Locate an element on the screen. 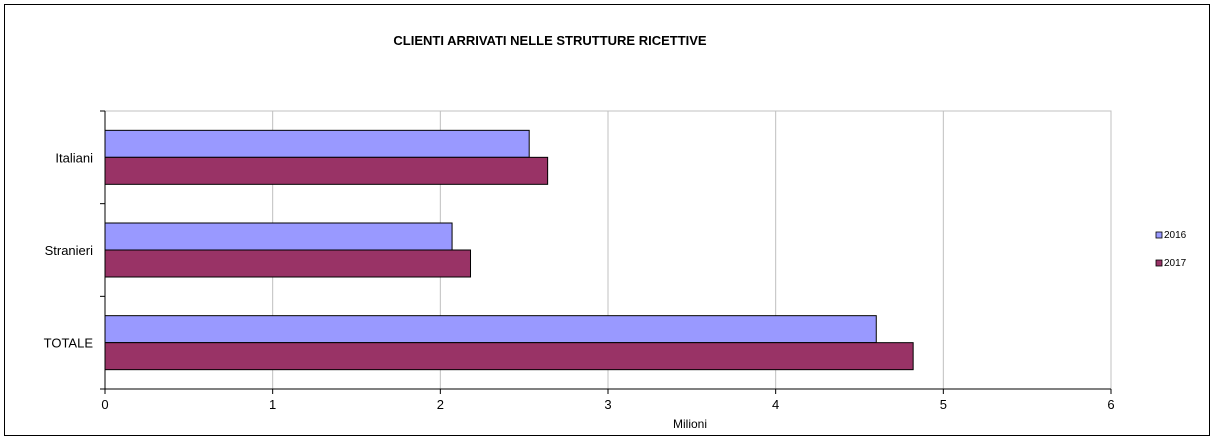  x-tick-label-0: 0 is located at coordinates (104, 404).